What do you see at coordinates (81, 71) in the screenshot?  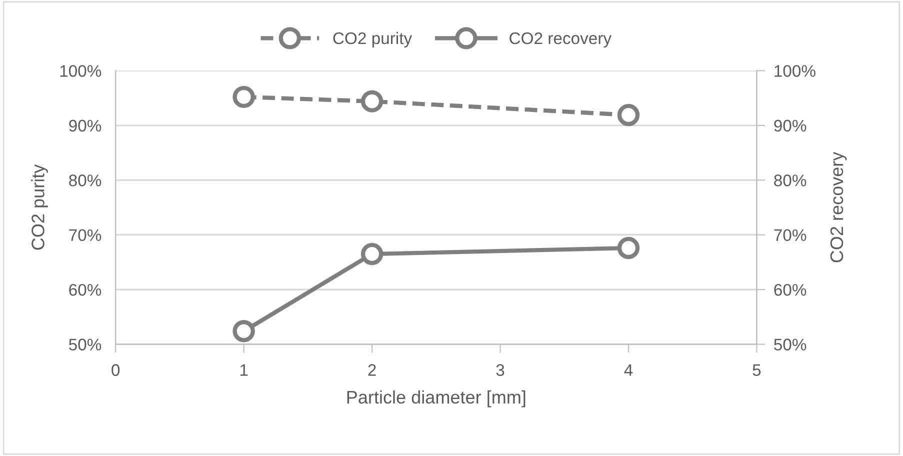 I see `y-tick-label: 100%` at bounding box center [81, 71].